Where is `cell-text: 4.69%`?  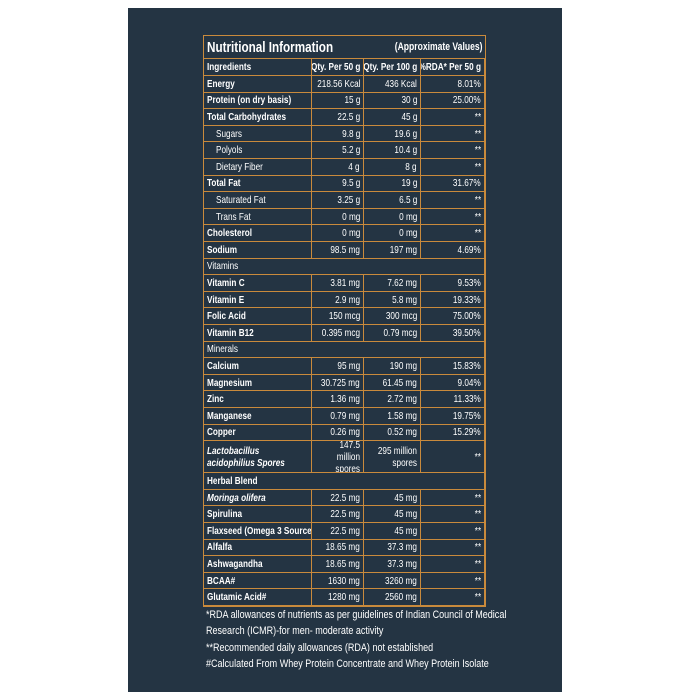
cell-text: 4.69% is located at coordinates (469, 249).